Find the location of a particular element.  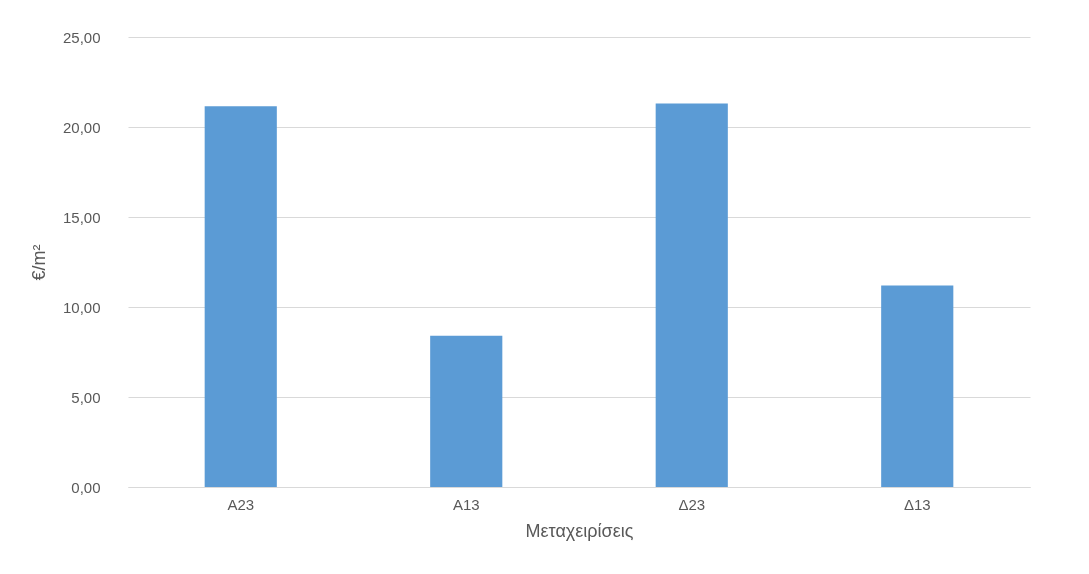

x-axis-title: Μεταχειρίσεις is located at coordinates (579, 530).